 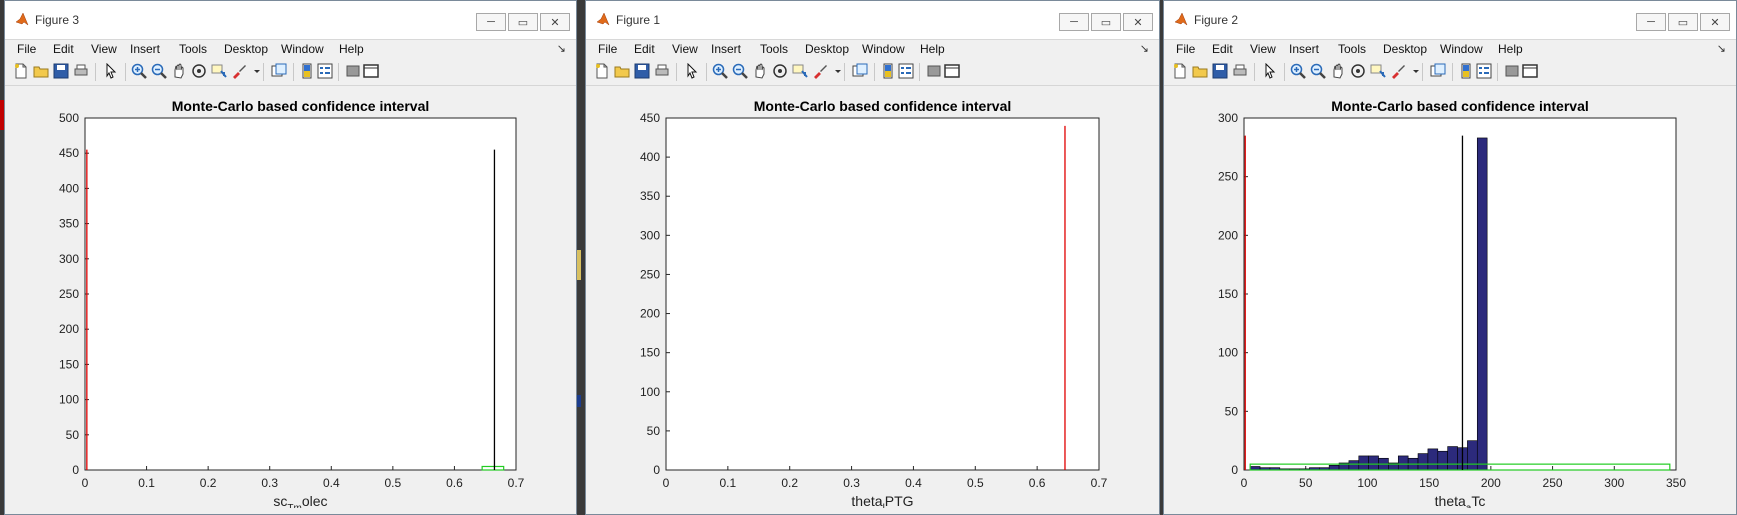 I want to click on title-bar: Figure 1 ─ ▭ ✕, so click(x=872, y=20).